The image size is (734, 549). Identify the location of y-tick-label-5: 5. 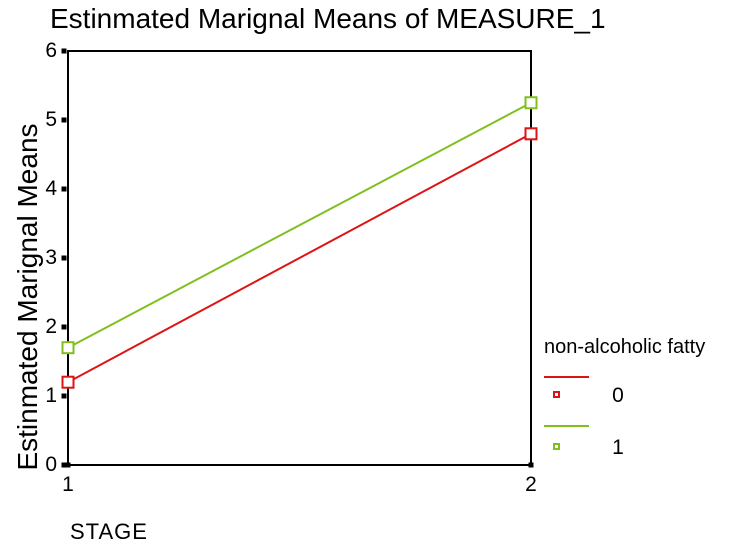
(51, 119).